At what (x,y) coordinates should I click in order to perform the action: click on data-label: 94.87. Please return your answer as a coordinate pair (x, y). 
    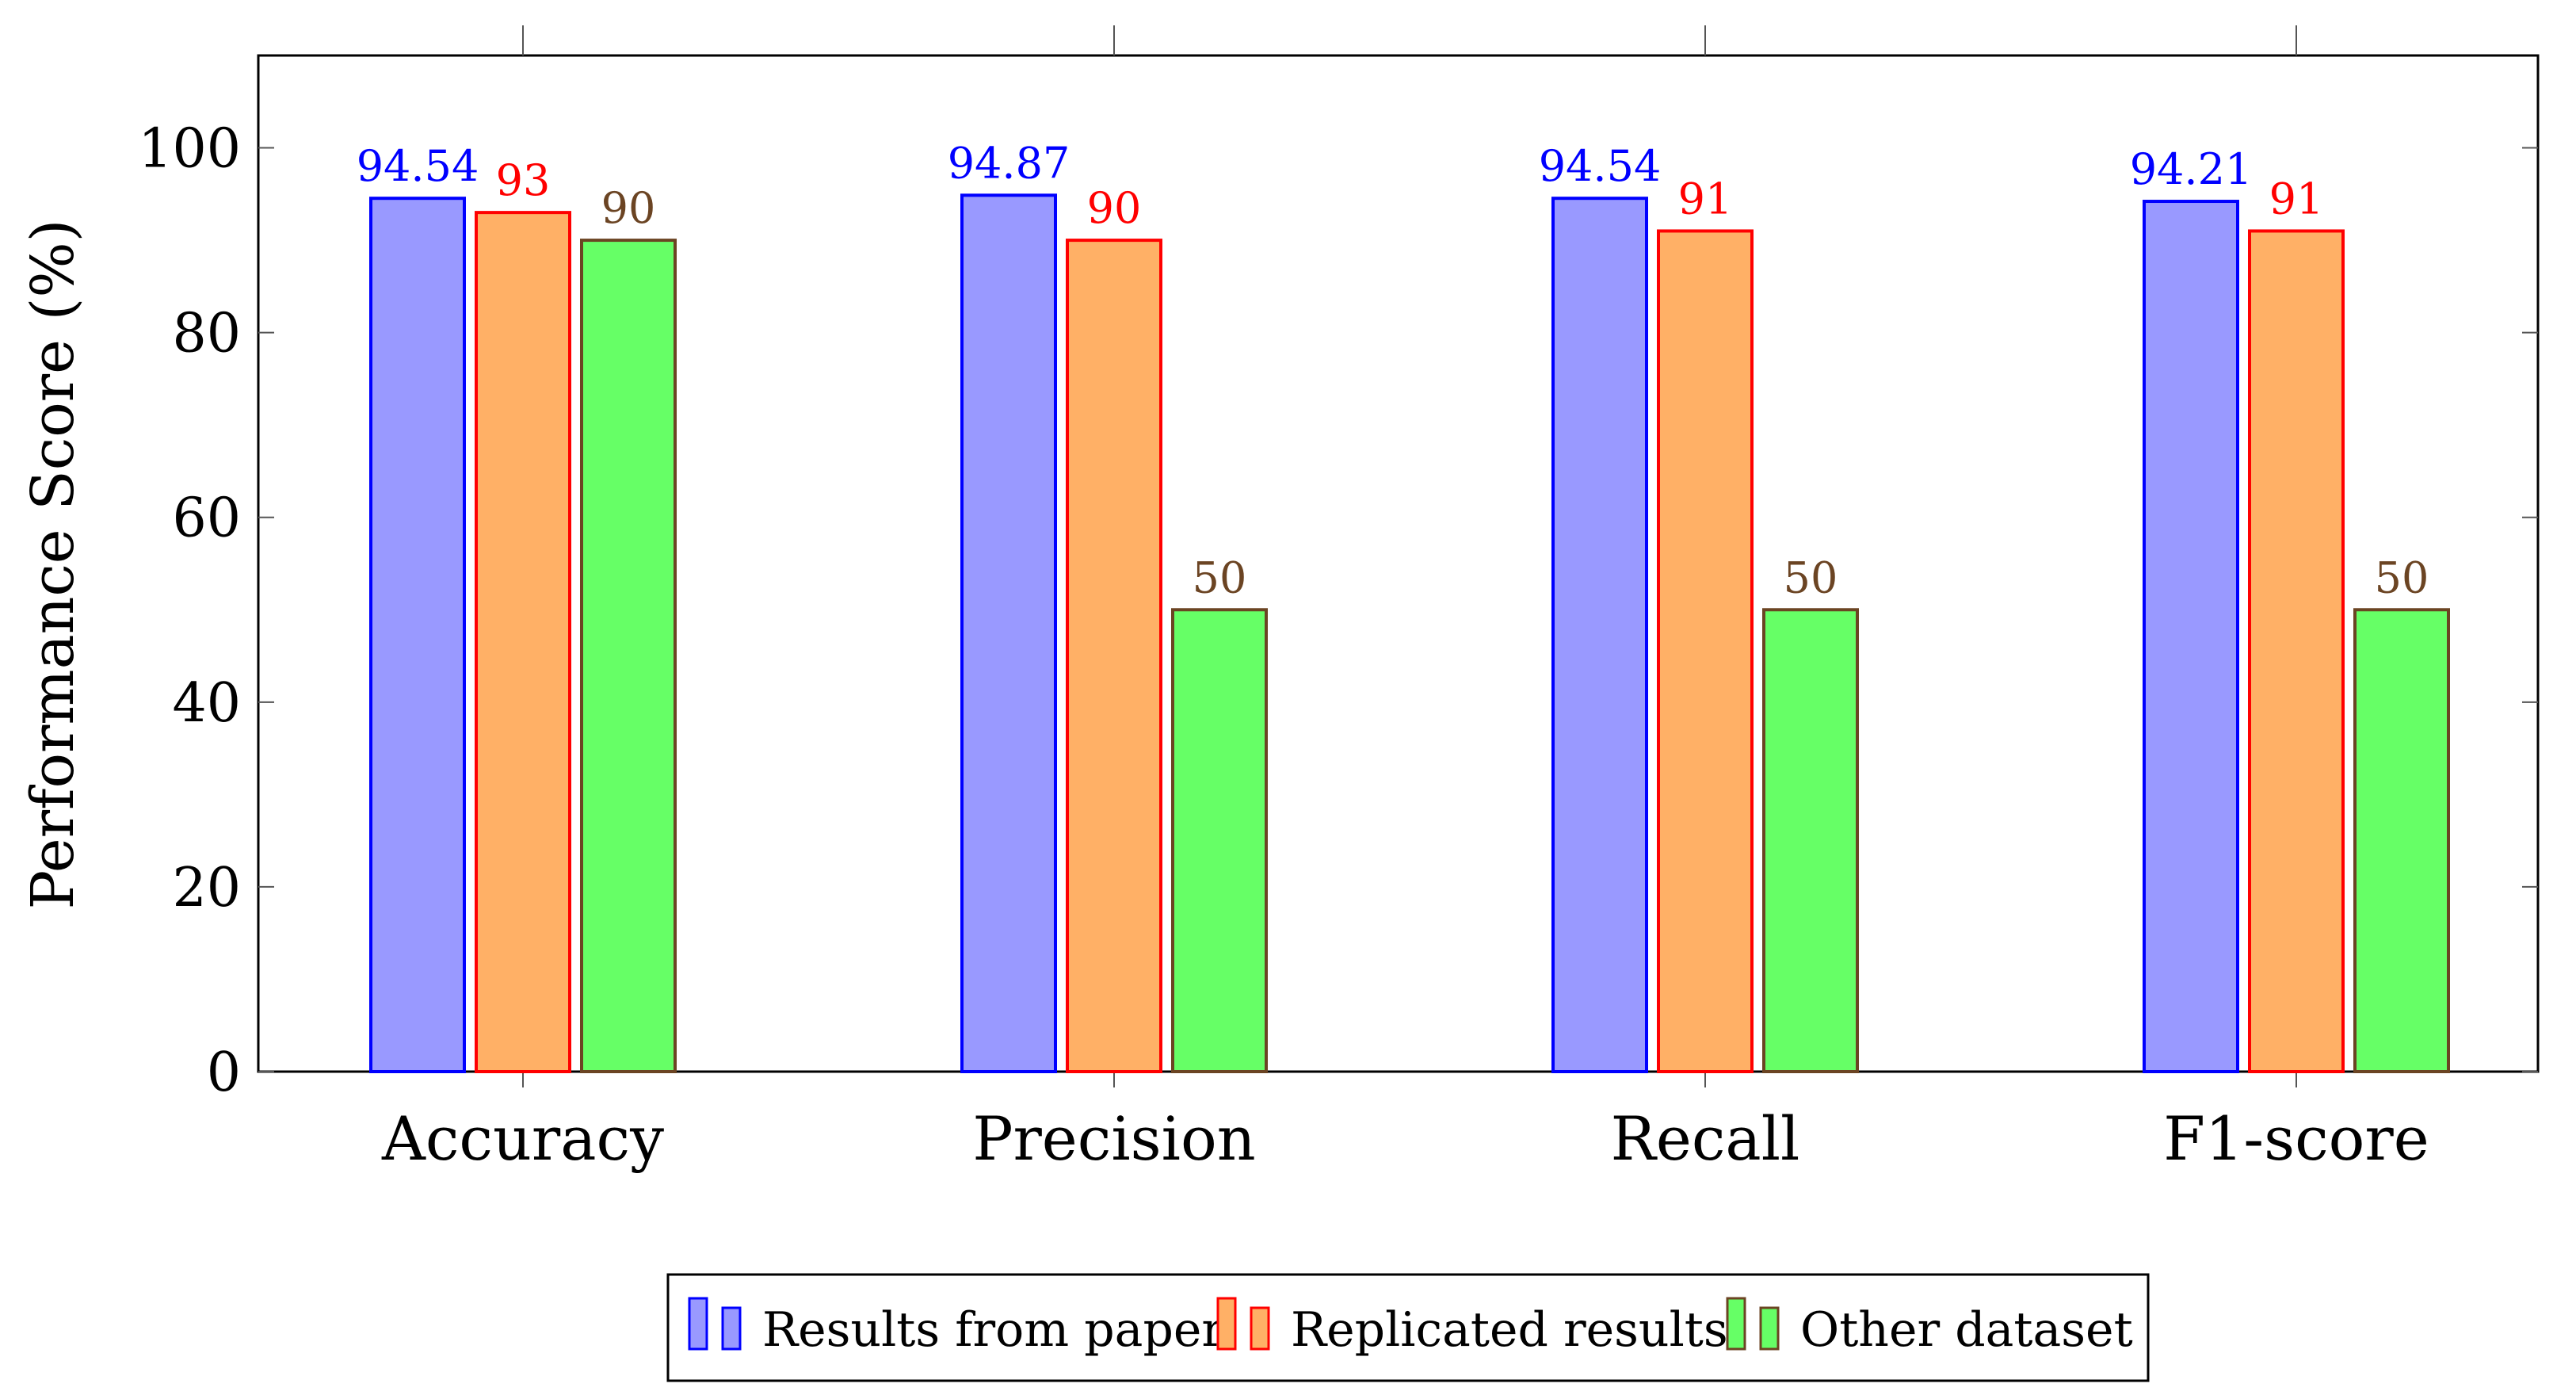
    Looking at the image, I should click on (1009, 163).